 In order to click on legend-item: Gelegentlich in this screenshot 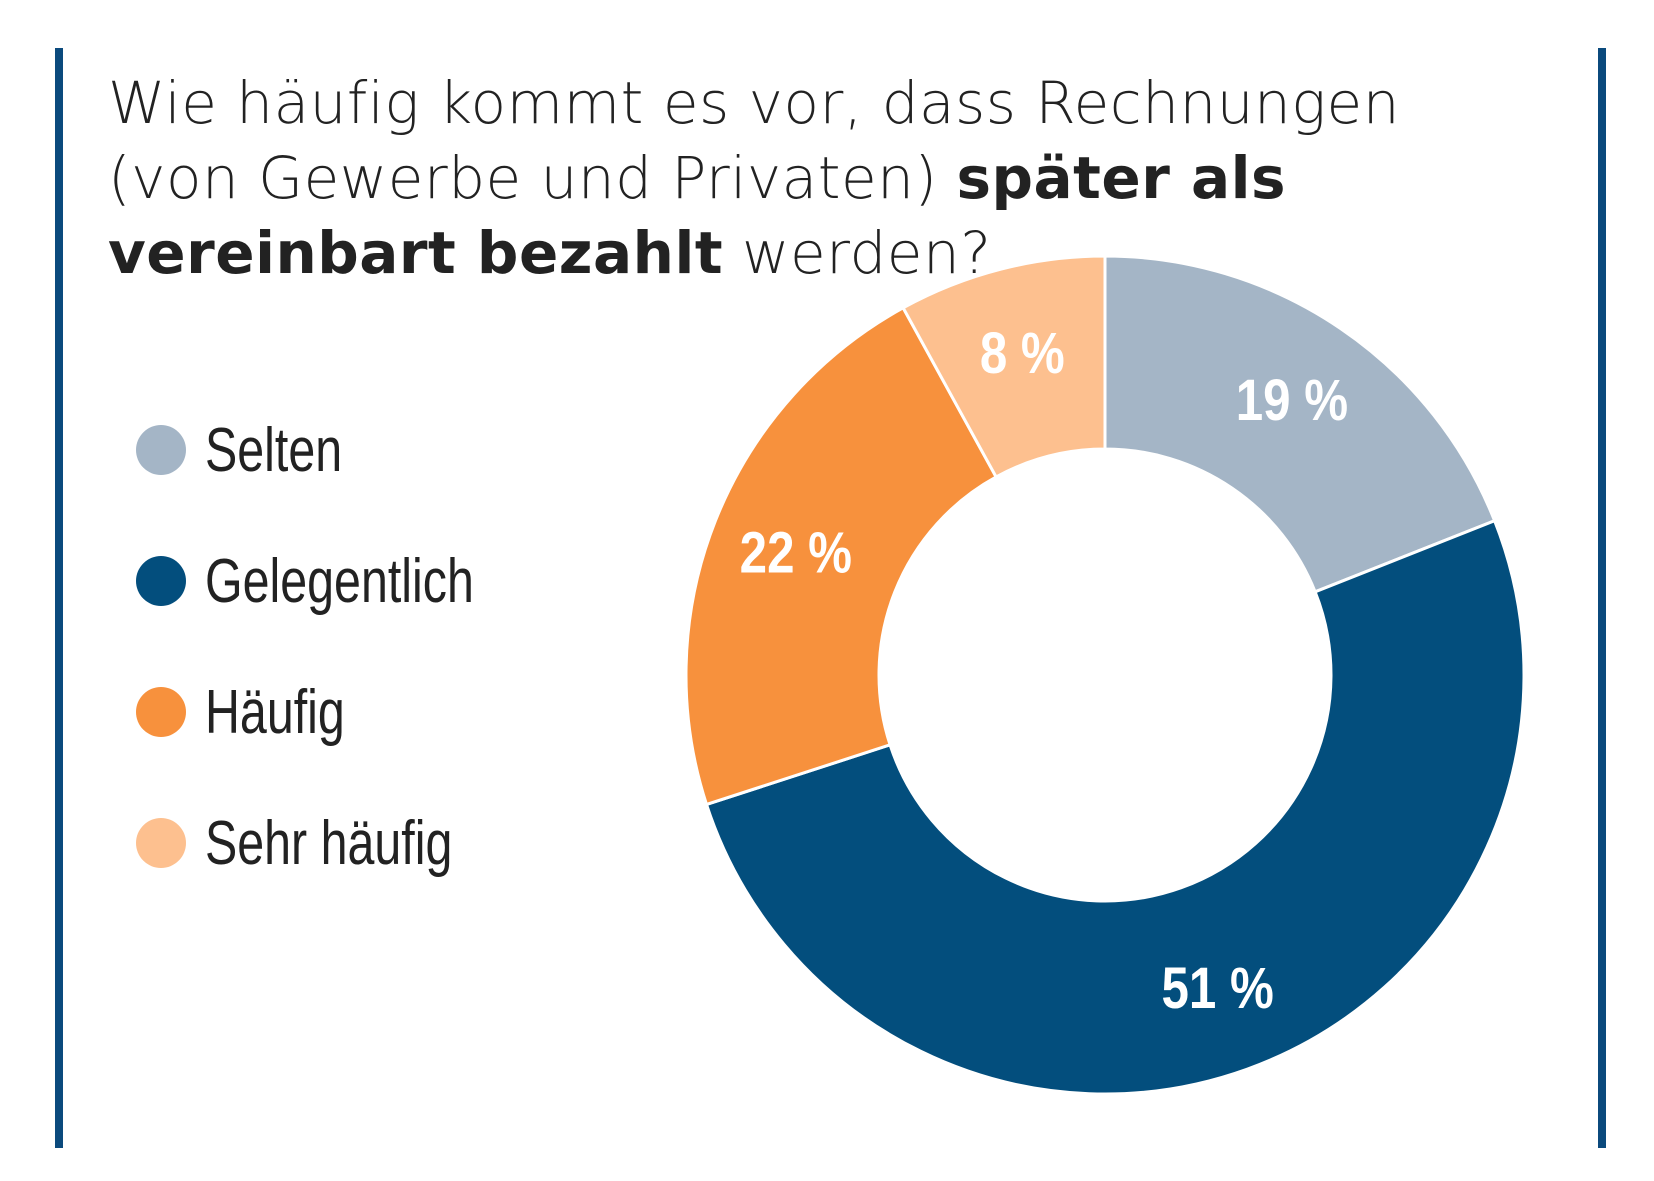, I will do `click(343, 581)`.